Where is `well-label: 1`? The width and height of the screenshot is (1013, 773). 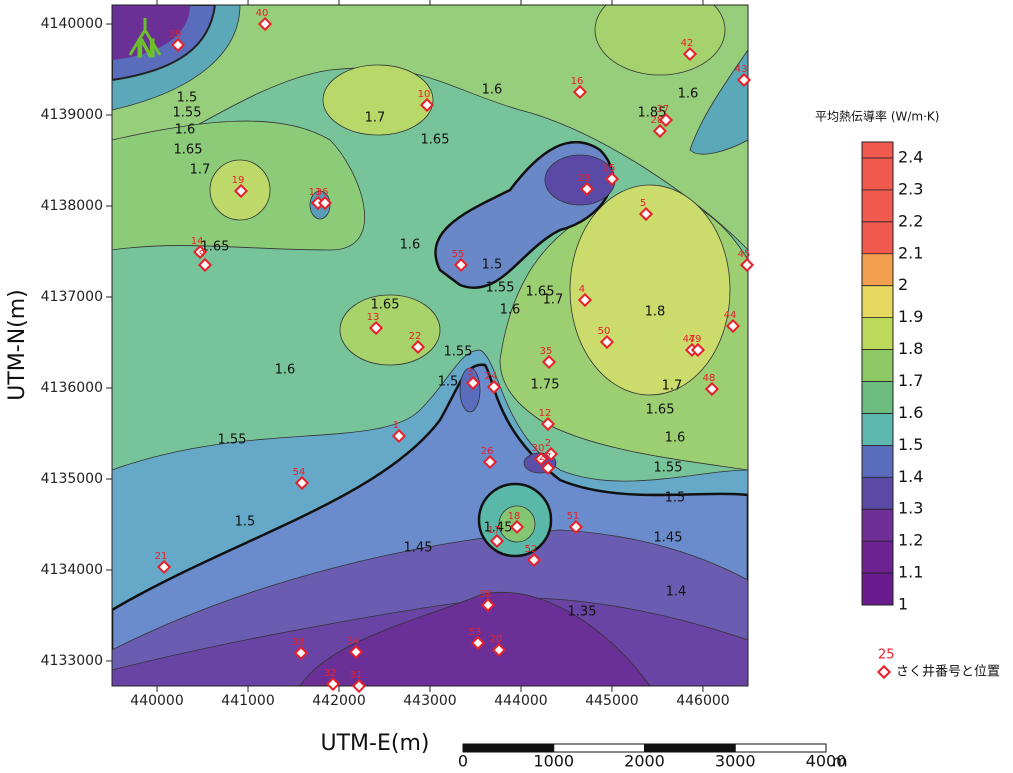 well-label: 1 is located at coordinates (396, 425).